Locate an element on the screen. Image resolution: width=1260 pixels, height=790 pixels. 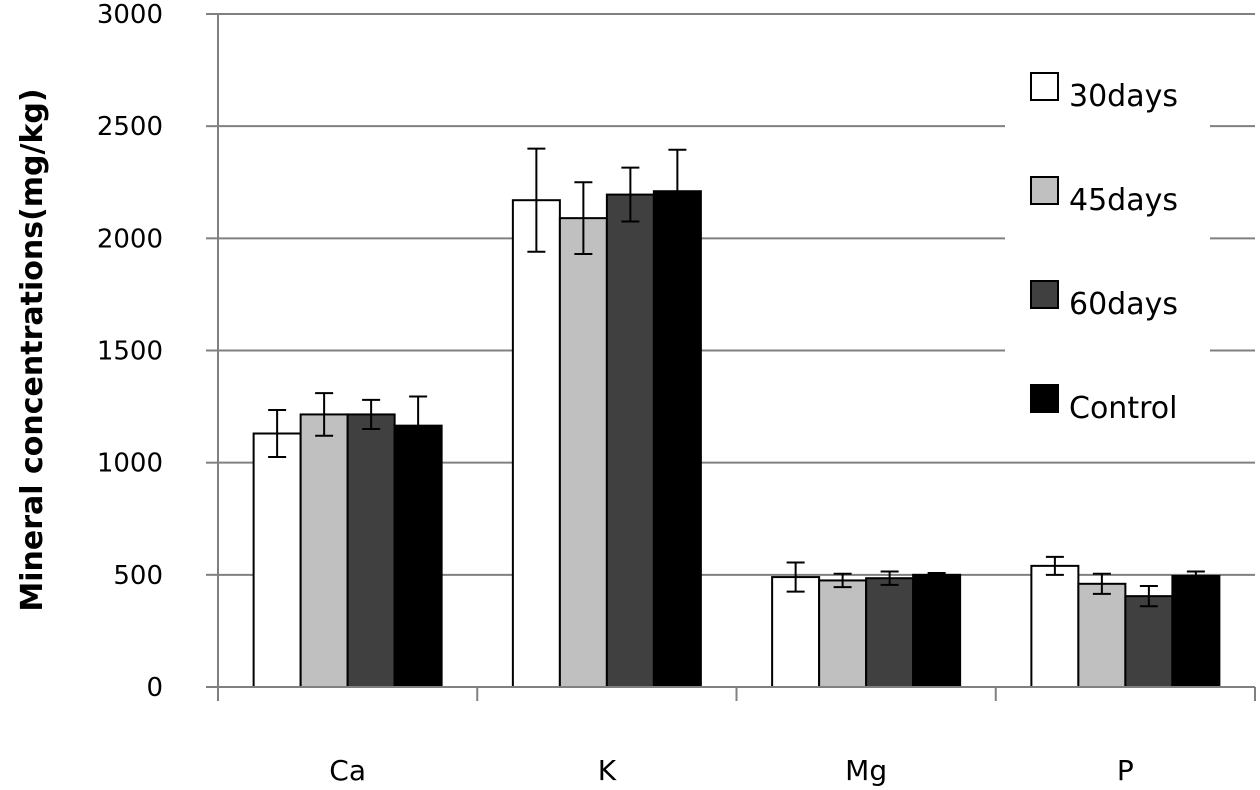
legend-label: Control is located at coordinates (1123, 408).